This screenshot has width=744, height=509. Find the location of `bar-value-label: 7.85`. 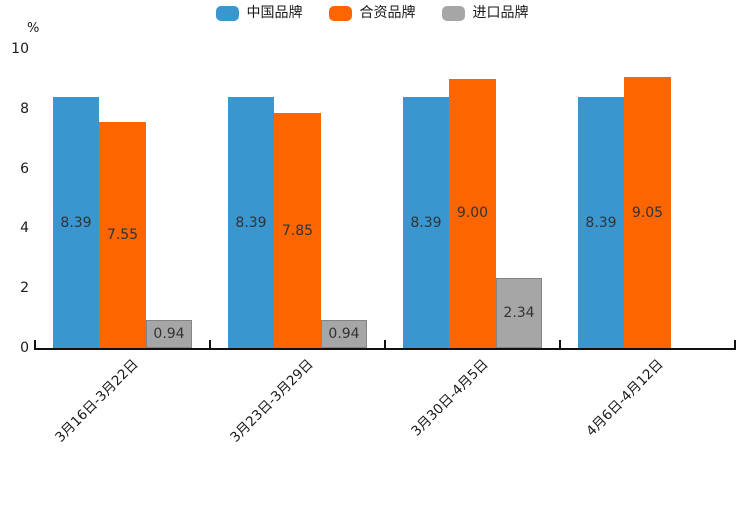

bar-value-label: 7.85 is located at coordinates (297, 230).